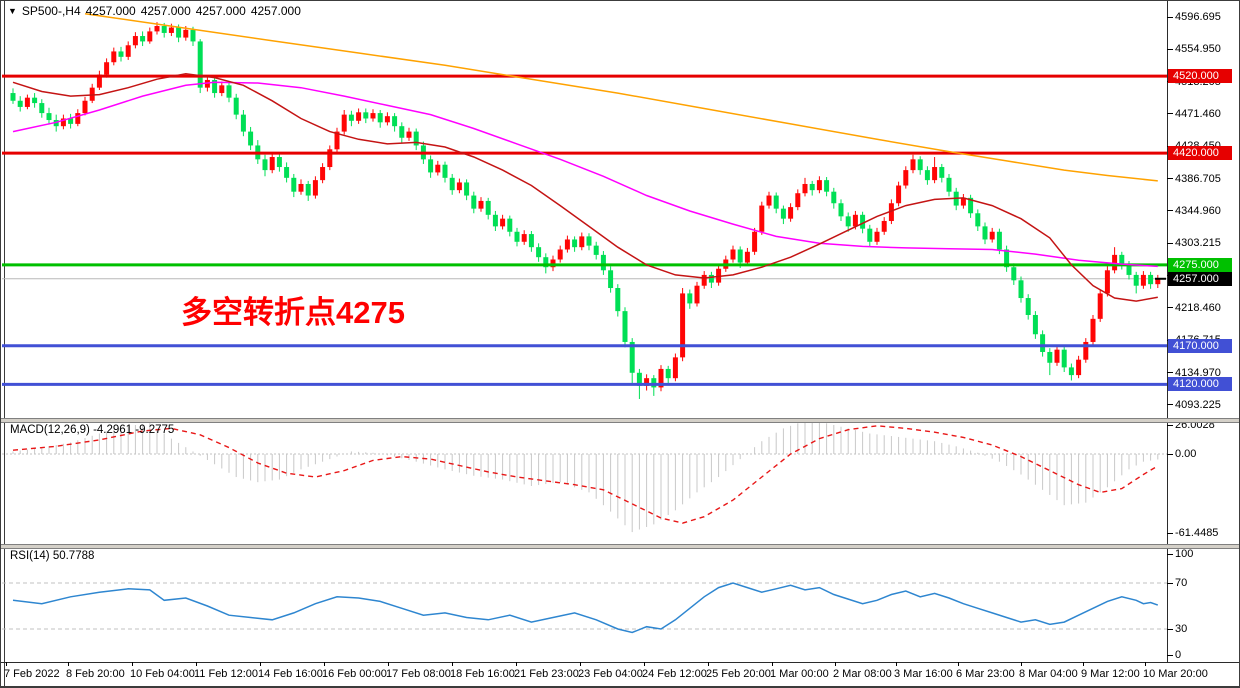  What do you see at coordinates (275, 11) in the screenshot?
I see `close-value: 4257.000` at bounding box center [275, 11].